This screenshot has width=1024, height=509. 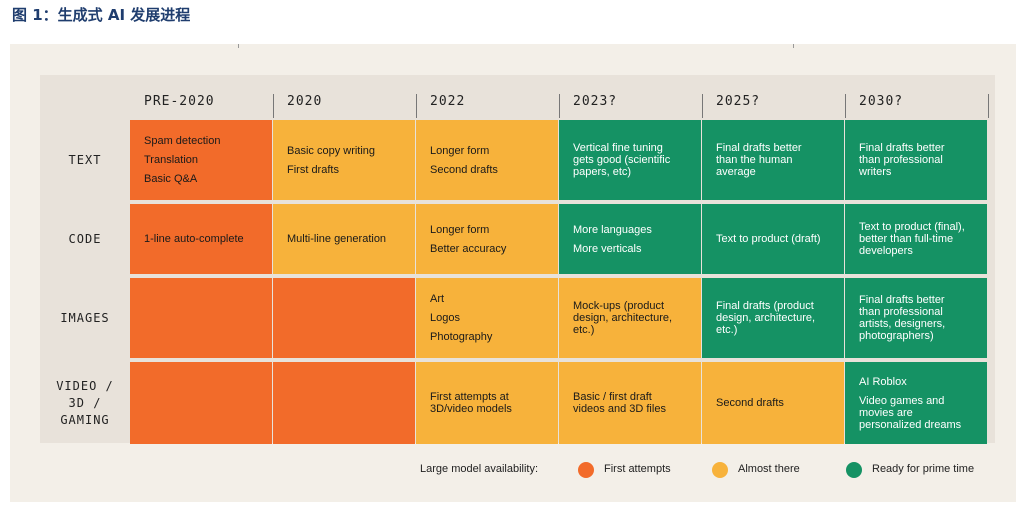 I want to click on cell-text-line: Text to product (draft), so click(x=768, y=239).